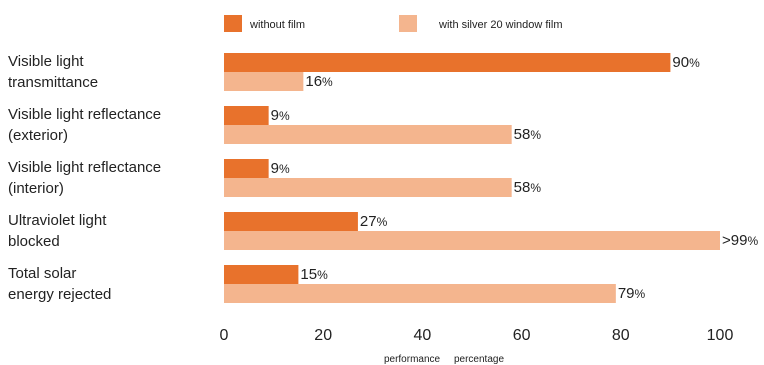 The width and height of the screenshot is (764, 365). I want to click on data-label: 79%, so click(632, 293).